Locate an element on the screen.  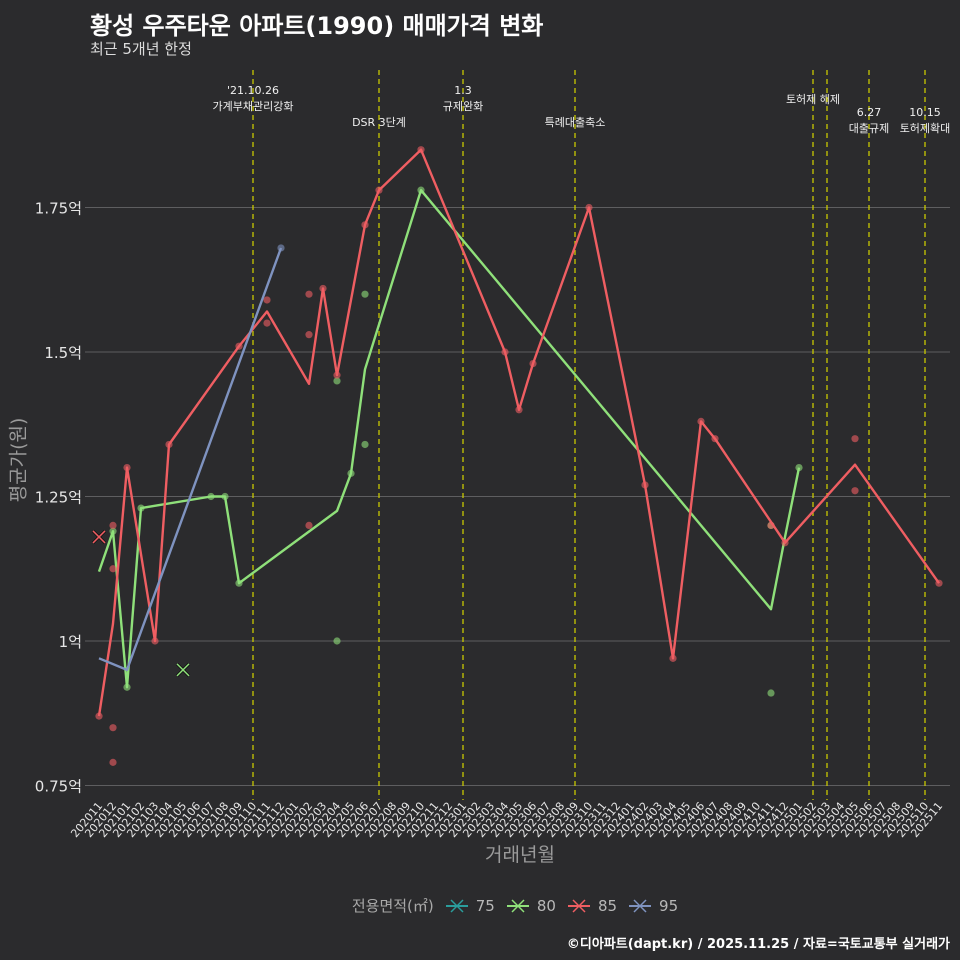
event-label: DSR 3단계 is located at coordinates (379, 122).